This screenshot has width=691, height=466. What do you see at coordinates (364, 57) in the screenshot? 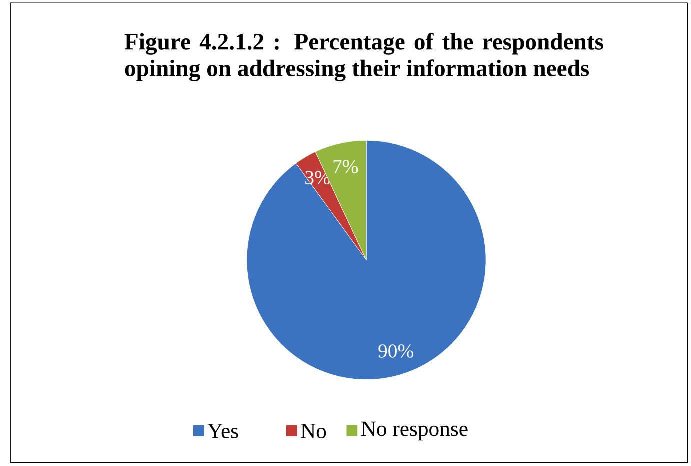
I see `chart-title: Figure 4.2.1.2 : Percentage of the respondents opining on addressing their information needs` at bounding box center [364, 57].